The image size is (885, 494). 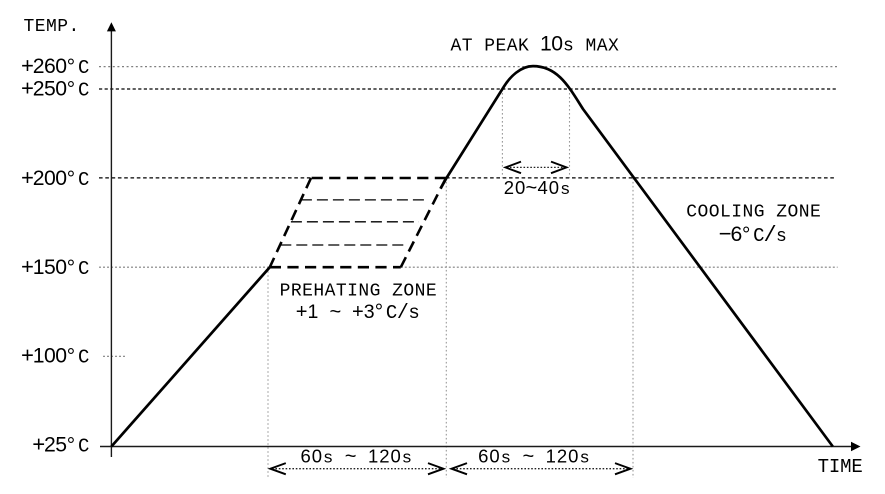 I want to click on svg-text: X, so click(x=613, y=46).